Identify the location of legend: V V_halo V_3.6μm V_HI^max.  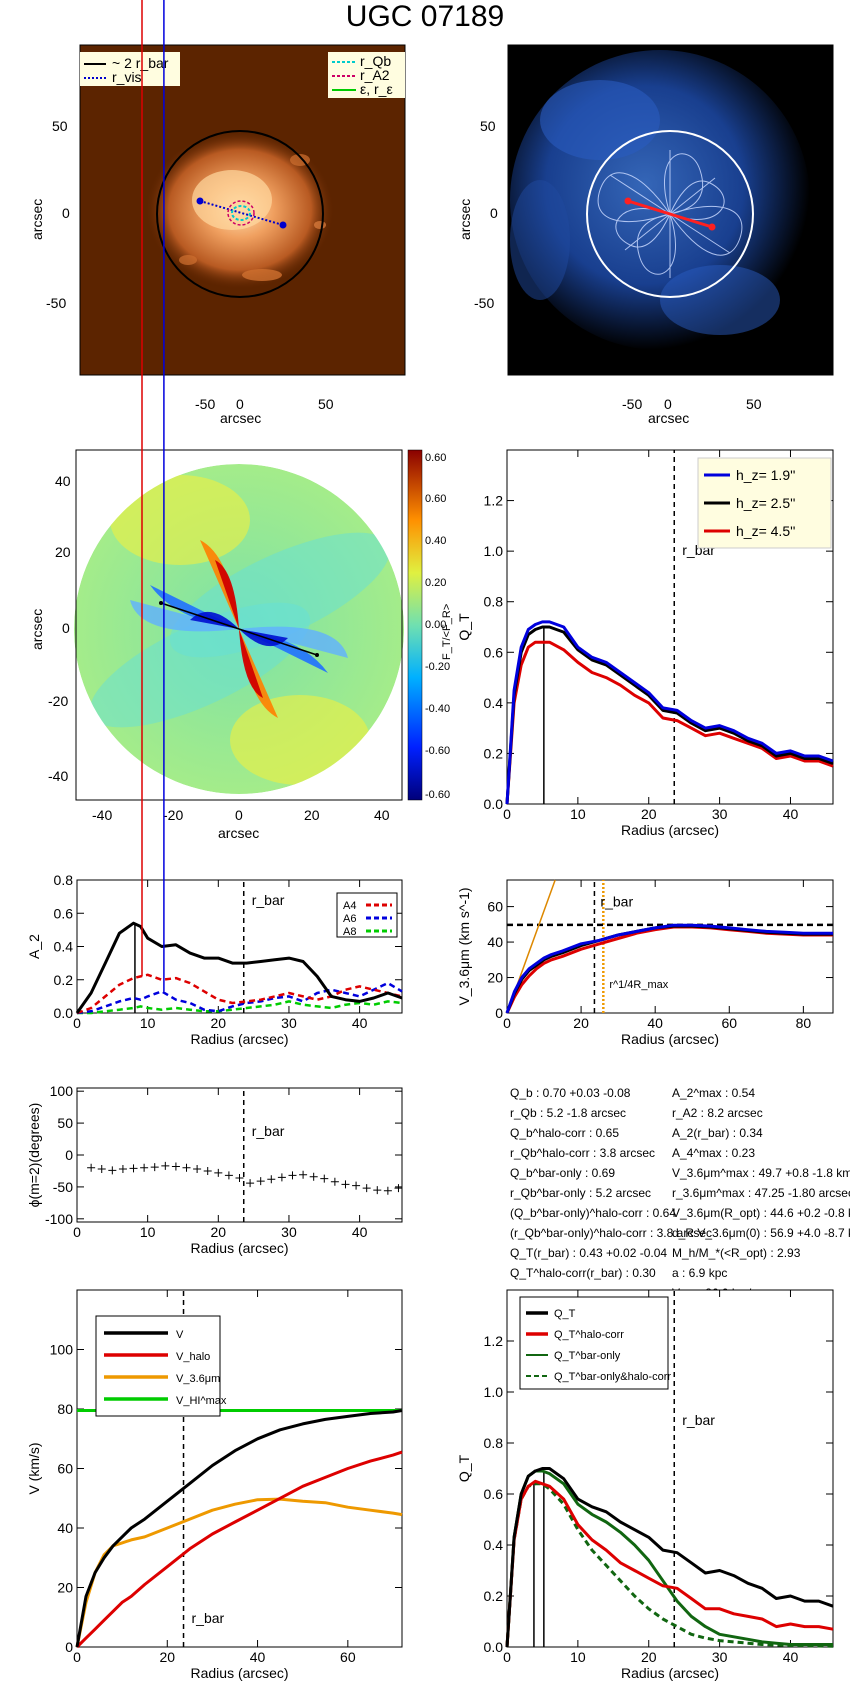
(161, 1366).